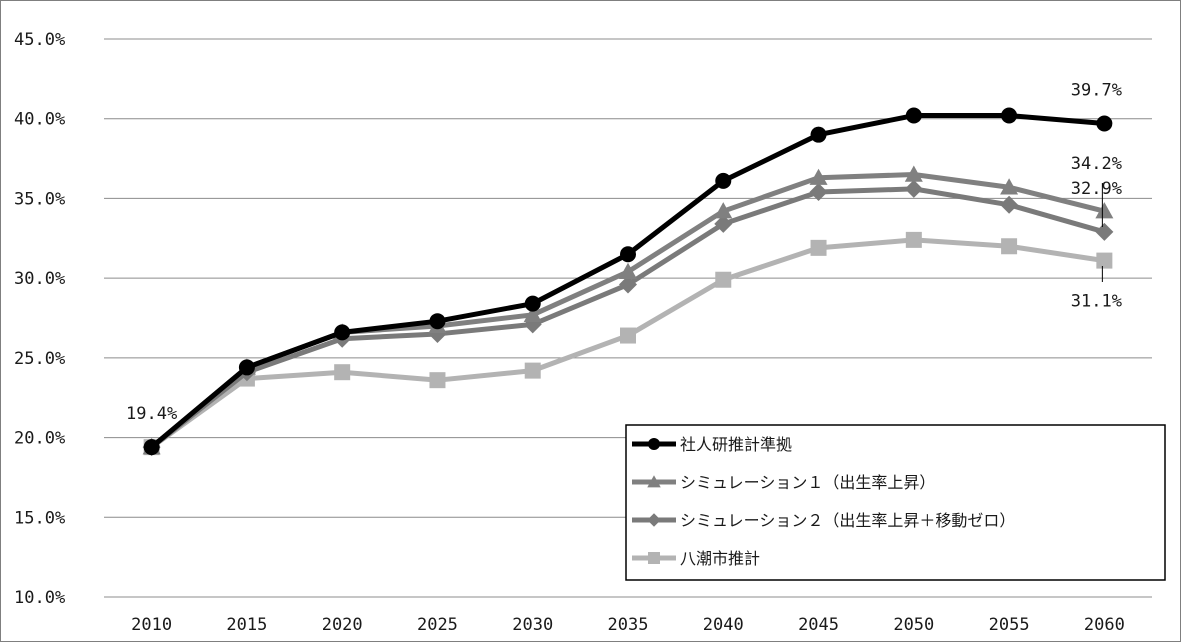  What do you see at coordinates (807, 482) in the screenshot?
I see `legend-label: シミュレーション１（出生率上昇）` at bounding box center [807, 482].